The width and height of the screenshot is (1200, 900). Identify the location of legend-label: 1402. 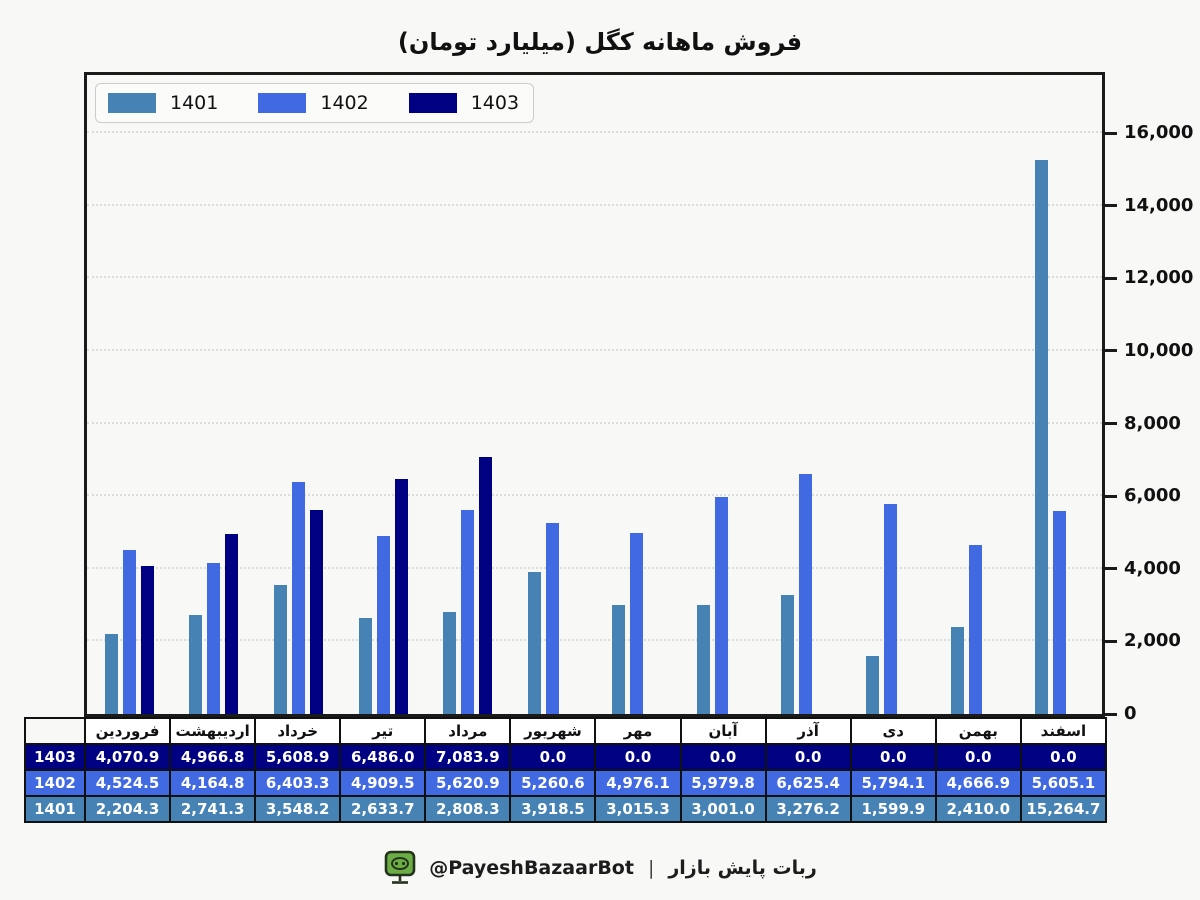
(344, 103).